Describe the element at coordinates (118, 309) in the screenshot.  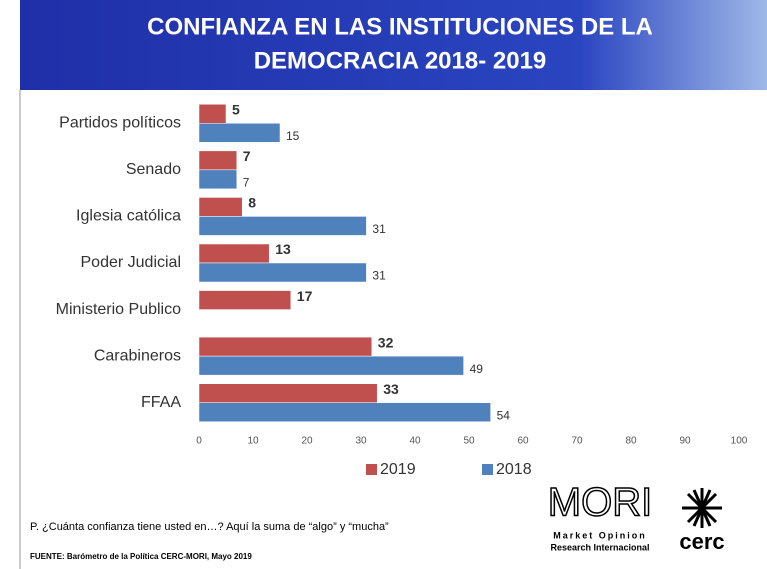
I see `y-tick-label: Ministerio Publico` at that location.